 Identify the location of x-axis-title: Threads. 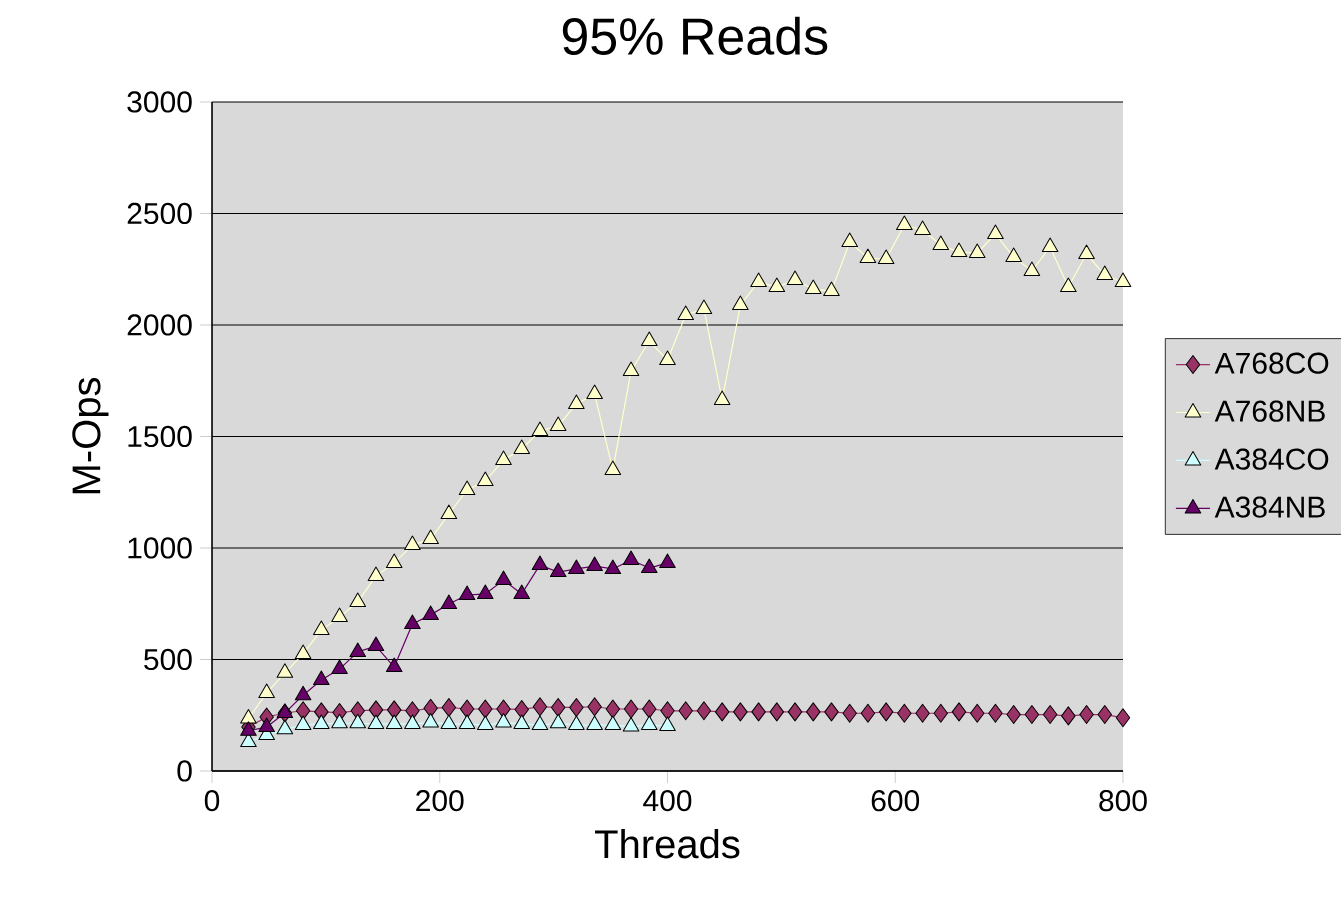
(667, 844).